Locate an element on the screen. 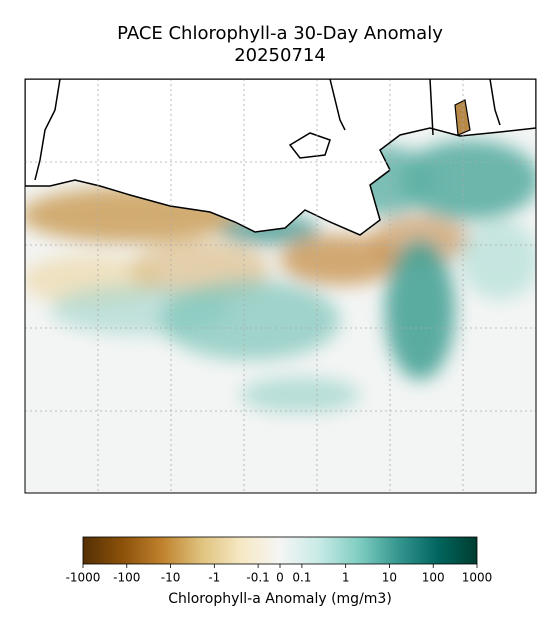  colorbar-tick-label: -10 is located at coordinates (171, 578).